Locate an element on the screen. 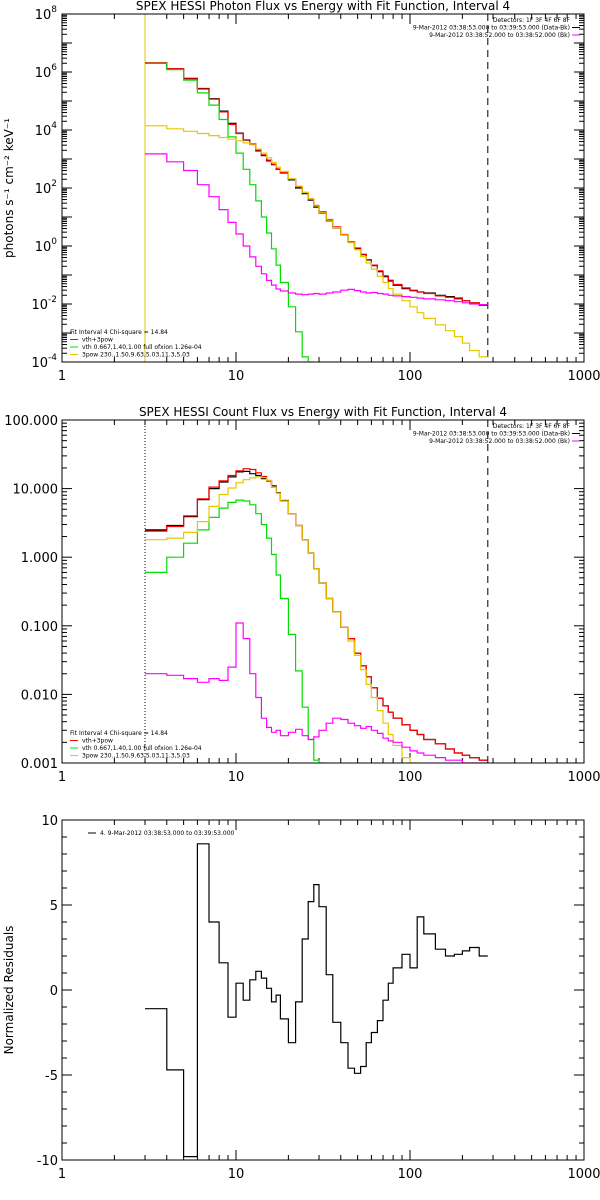 The width and height of the screenshot is (600, 1200). y-tick-label: 10⁻² is located at coordinates (44, 304).